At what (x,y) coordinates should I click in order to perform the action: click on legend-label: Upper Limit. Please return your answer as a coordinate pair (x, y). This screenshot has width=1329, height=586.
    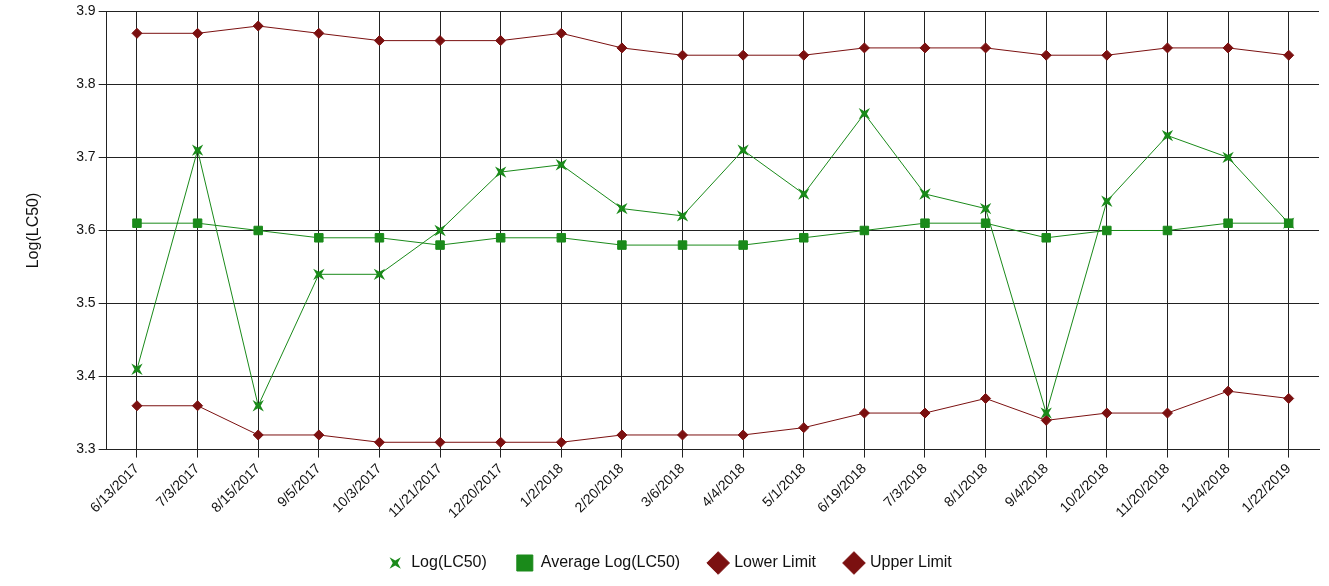
    Looking at the image, I should click on (911, 562).